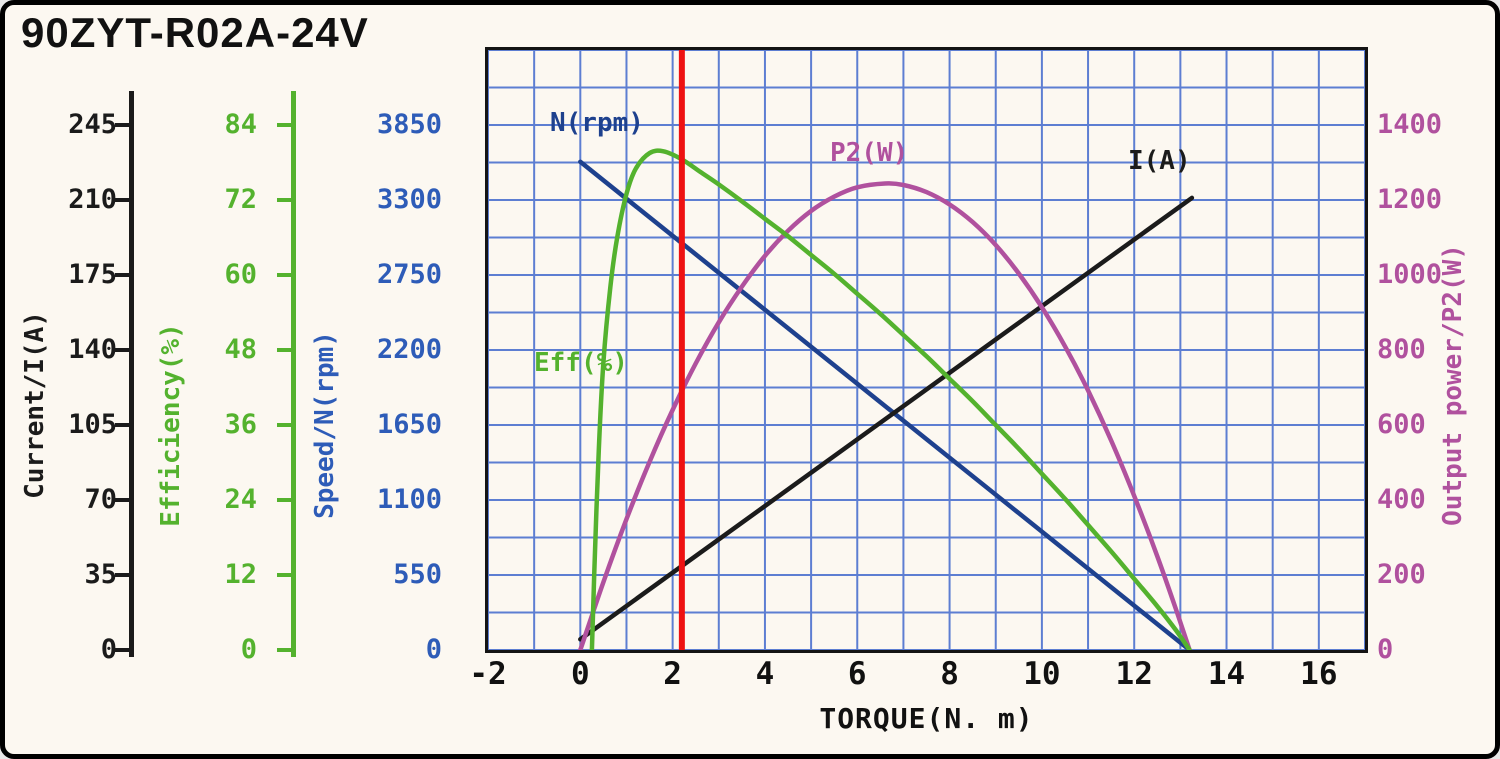 This screenshot has height=759, width=1500. I want to click on power-tick-1200: 1200, so click(1410, 199).